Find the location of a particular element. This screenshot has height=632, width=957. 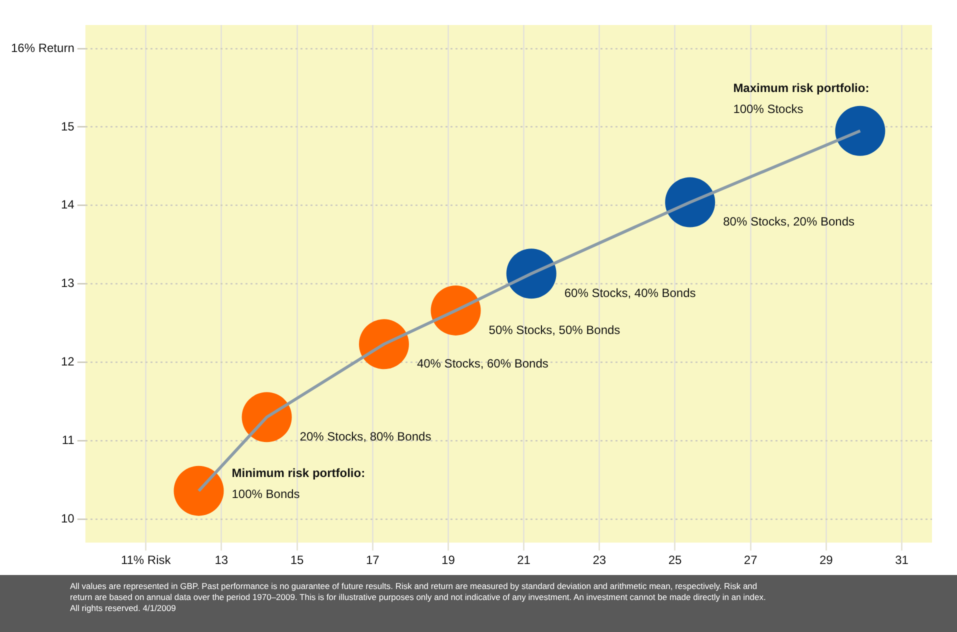

x-tick-label: 25 is located at coordinates (675, 560).